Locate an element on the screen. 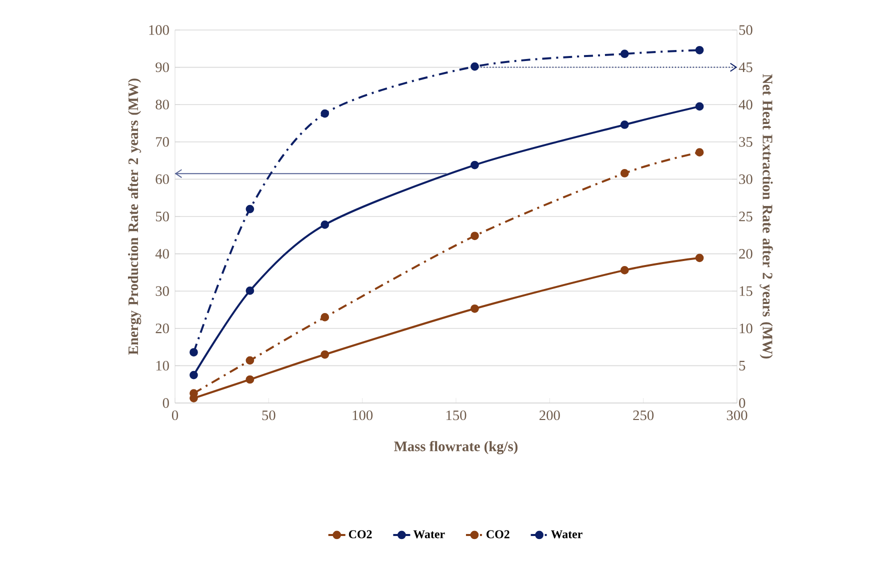 The width and height of the screenshot is (870, 574). x-tick-label: 0 is located at coordinates (175, 415).